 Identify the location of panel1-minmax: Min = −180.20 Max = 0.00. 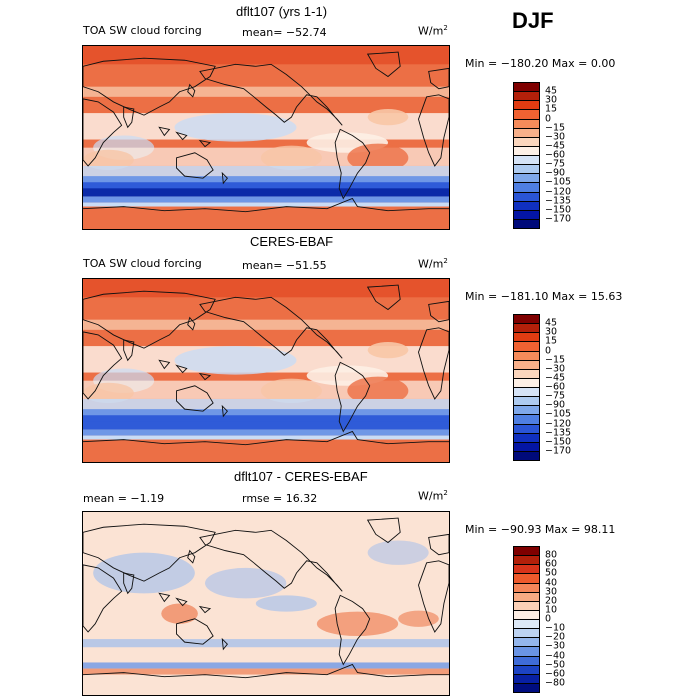
(540, 63).